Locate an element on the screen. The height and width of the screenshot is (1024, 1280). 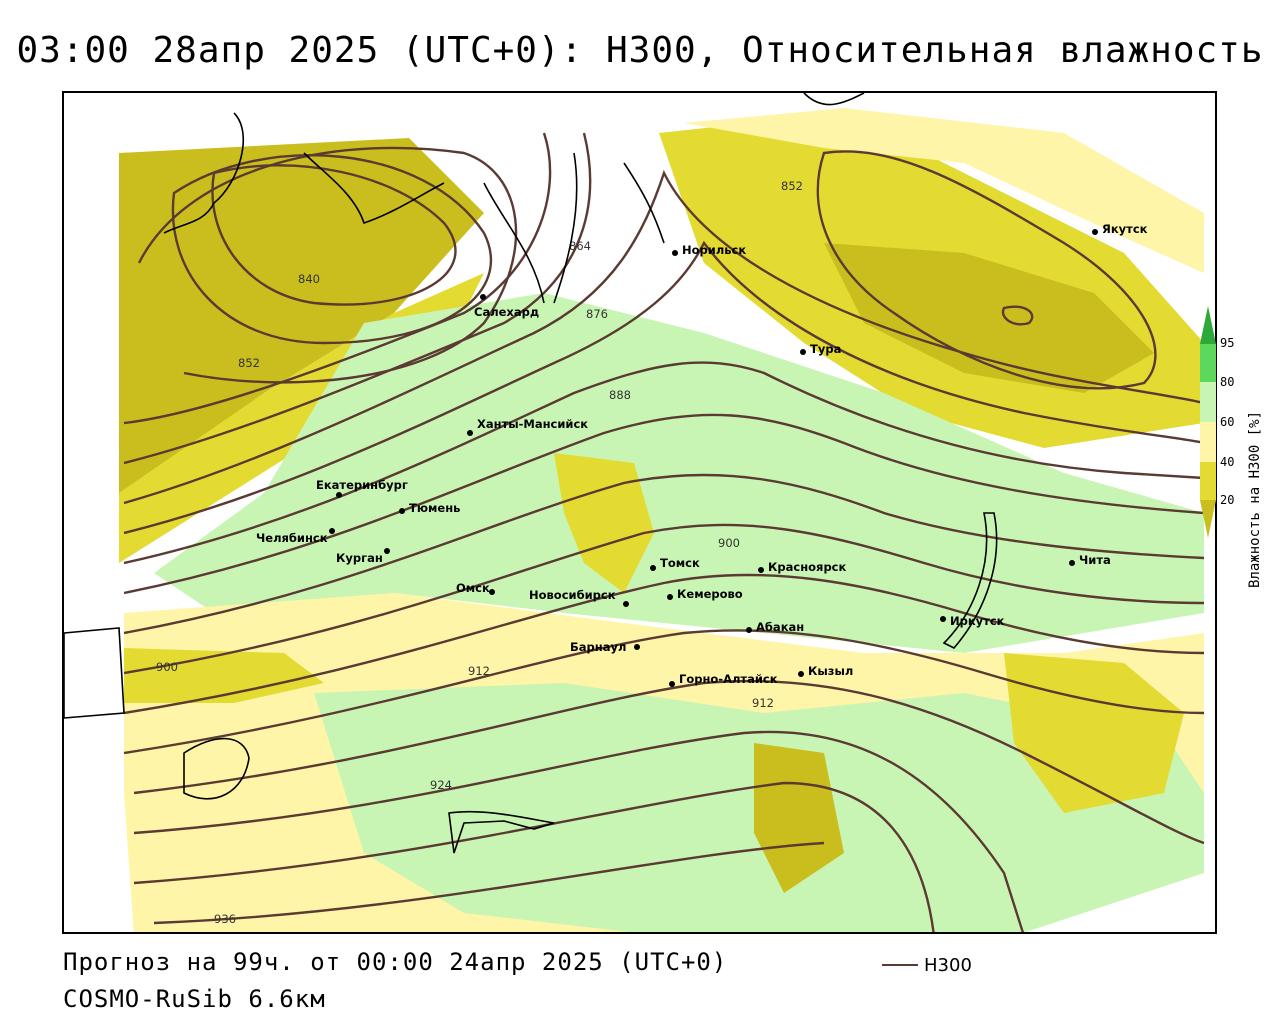
city-label-tyumen: Тюмень is located at coordinates (434, 508).